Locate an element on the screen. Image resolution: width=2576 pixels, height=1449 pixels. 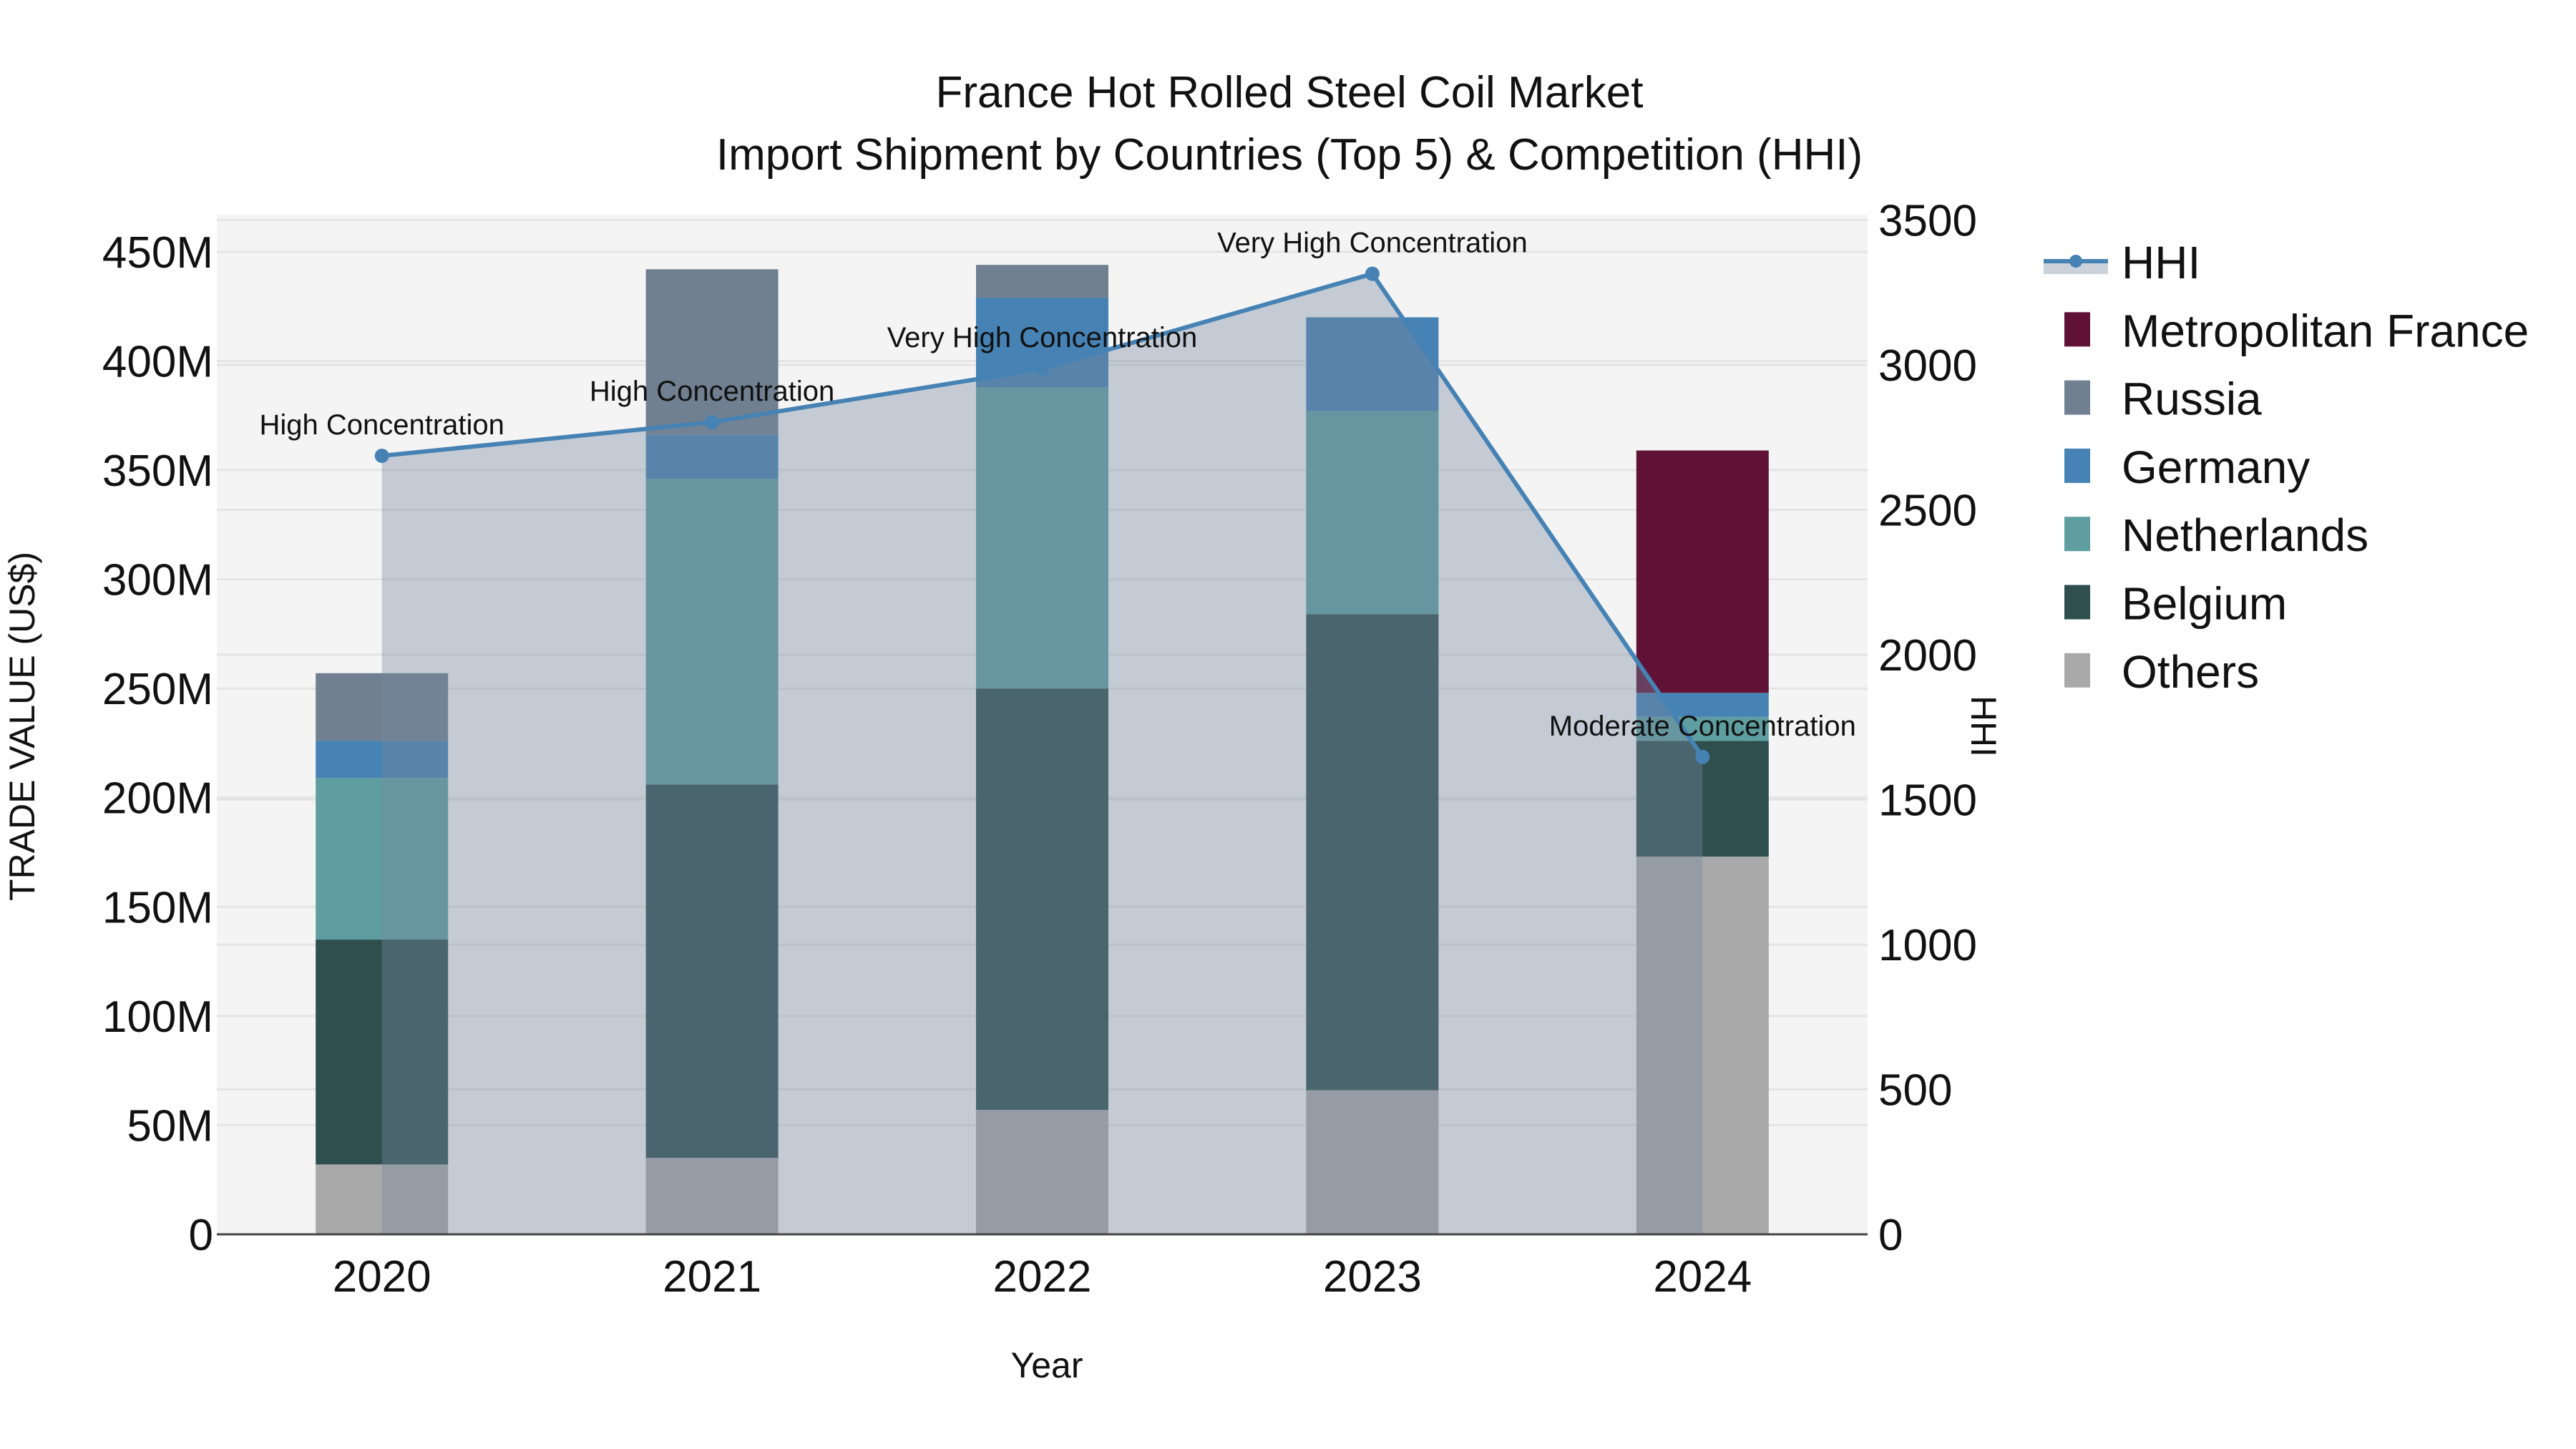
hhi-marker-2022 is located at coordinates (1042, 368).